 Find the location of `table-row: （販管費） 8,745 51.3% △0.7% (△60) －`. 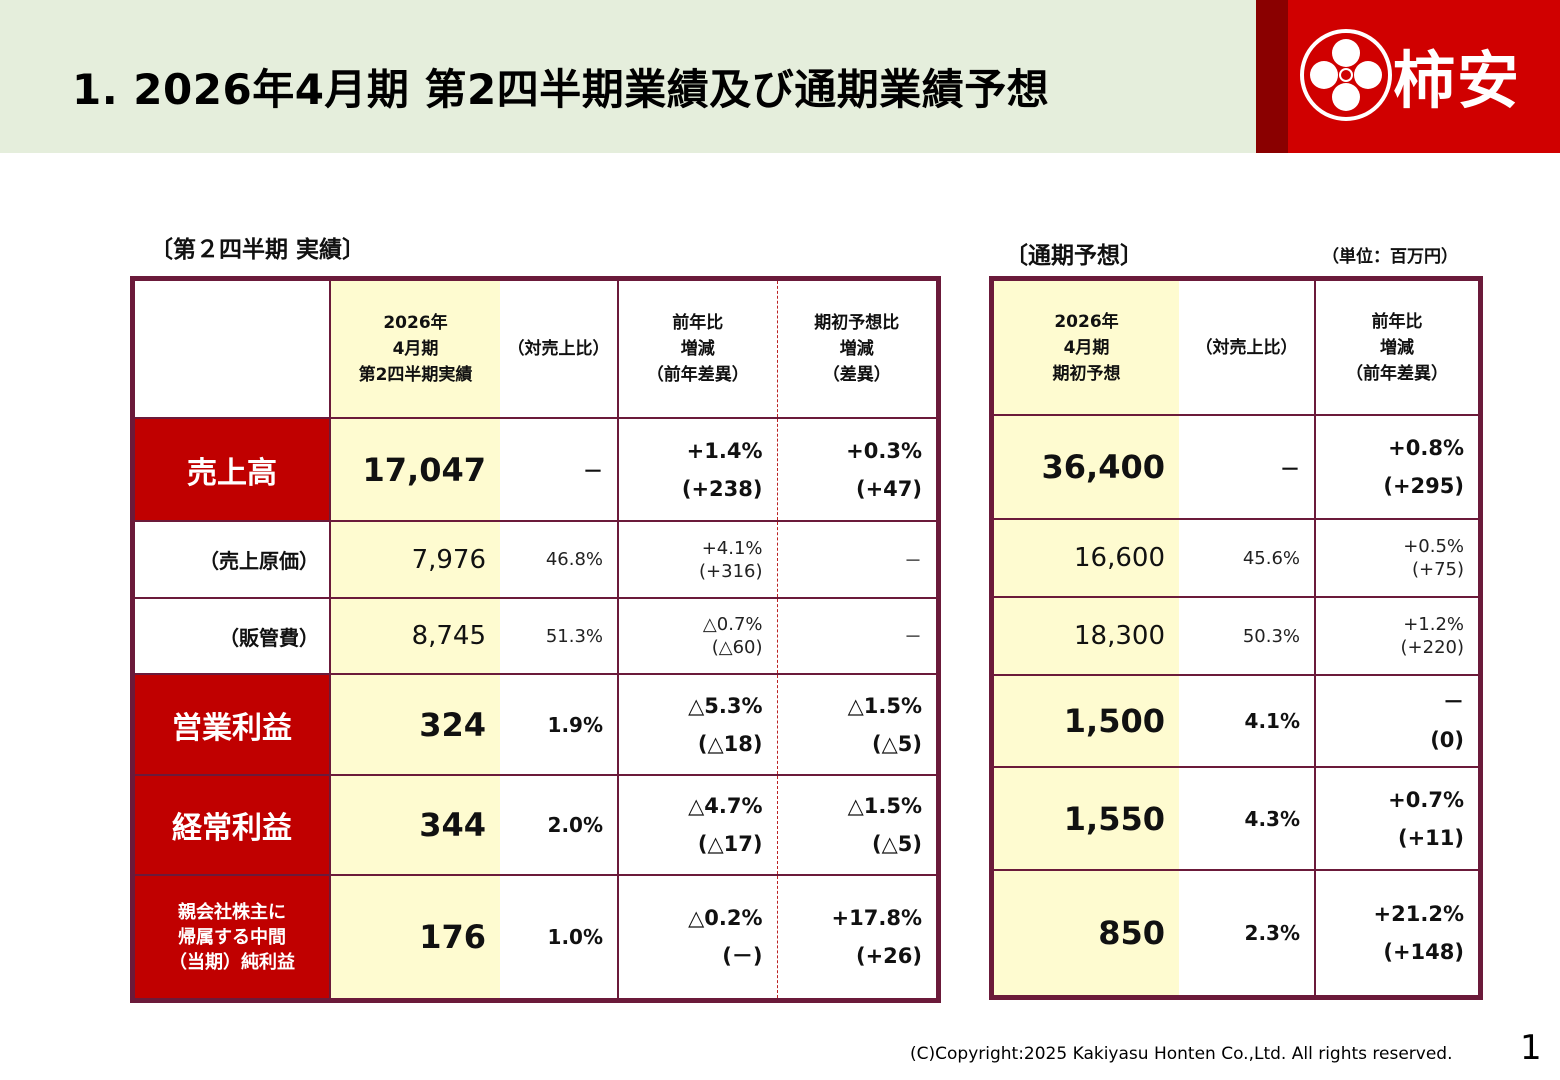

table-row: （販管費） 8,745 51.3% △0.7% (△60) － is located at coordinates (535, 636).